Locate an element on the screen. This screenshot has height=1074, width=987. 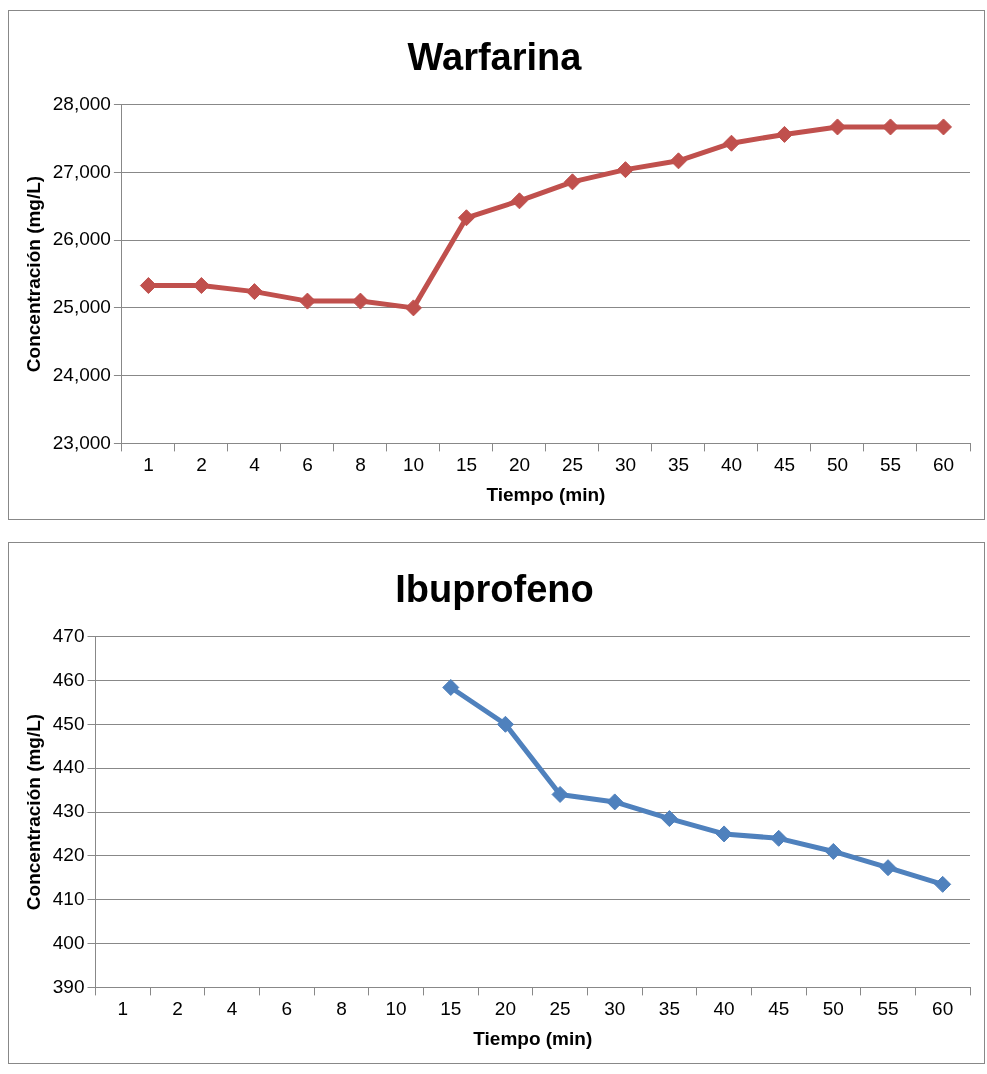
y-tick-label: 460 is located at coordinates (68, 679).